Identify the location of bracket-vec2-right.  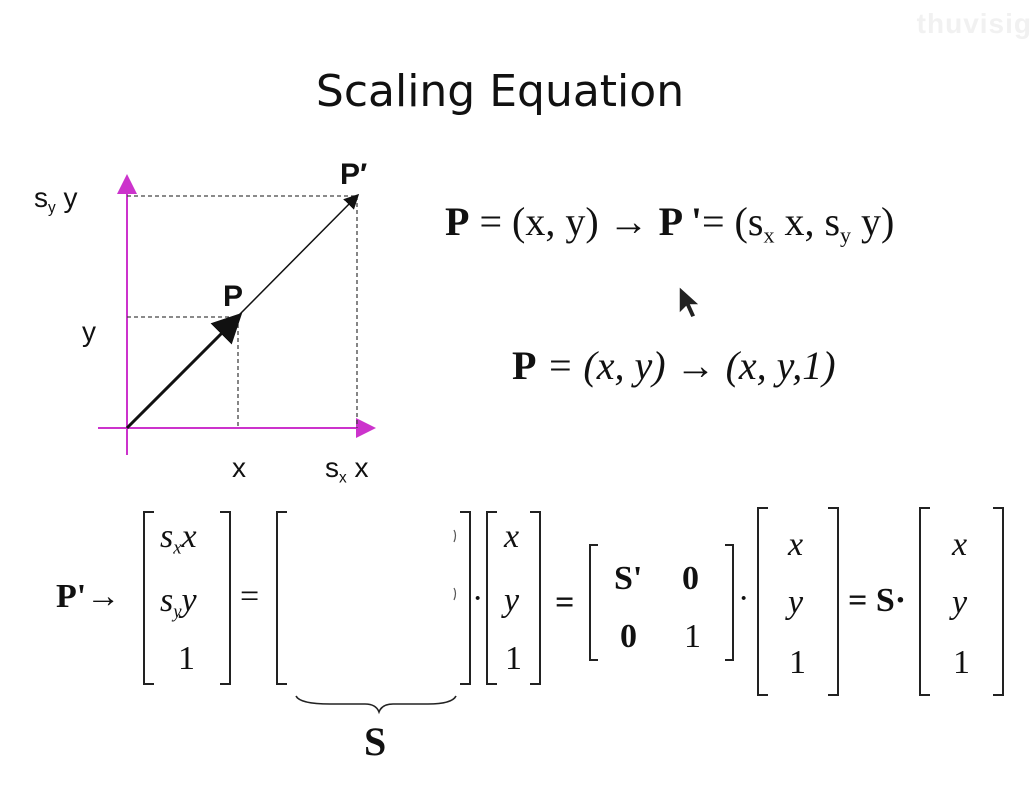
(535, 598).